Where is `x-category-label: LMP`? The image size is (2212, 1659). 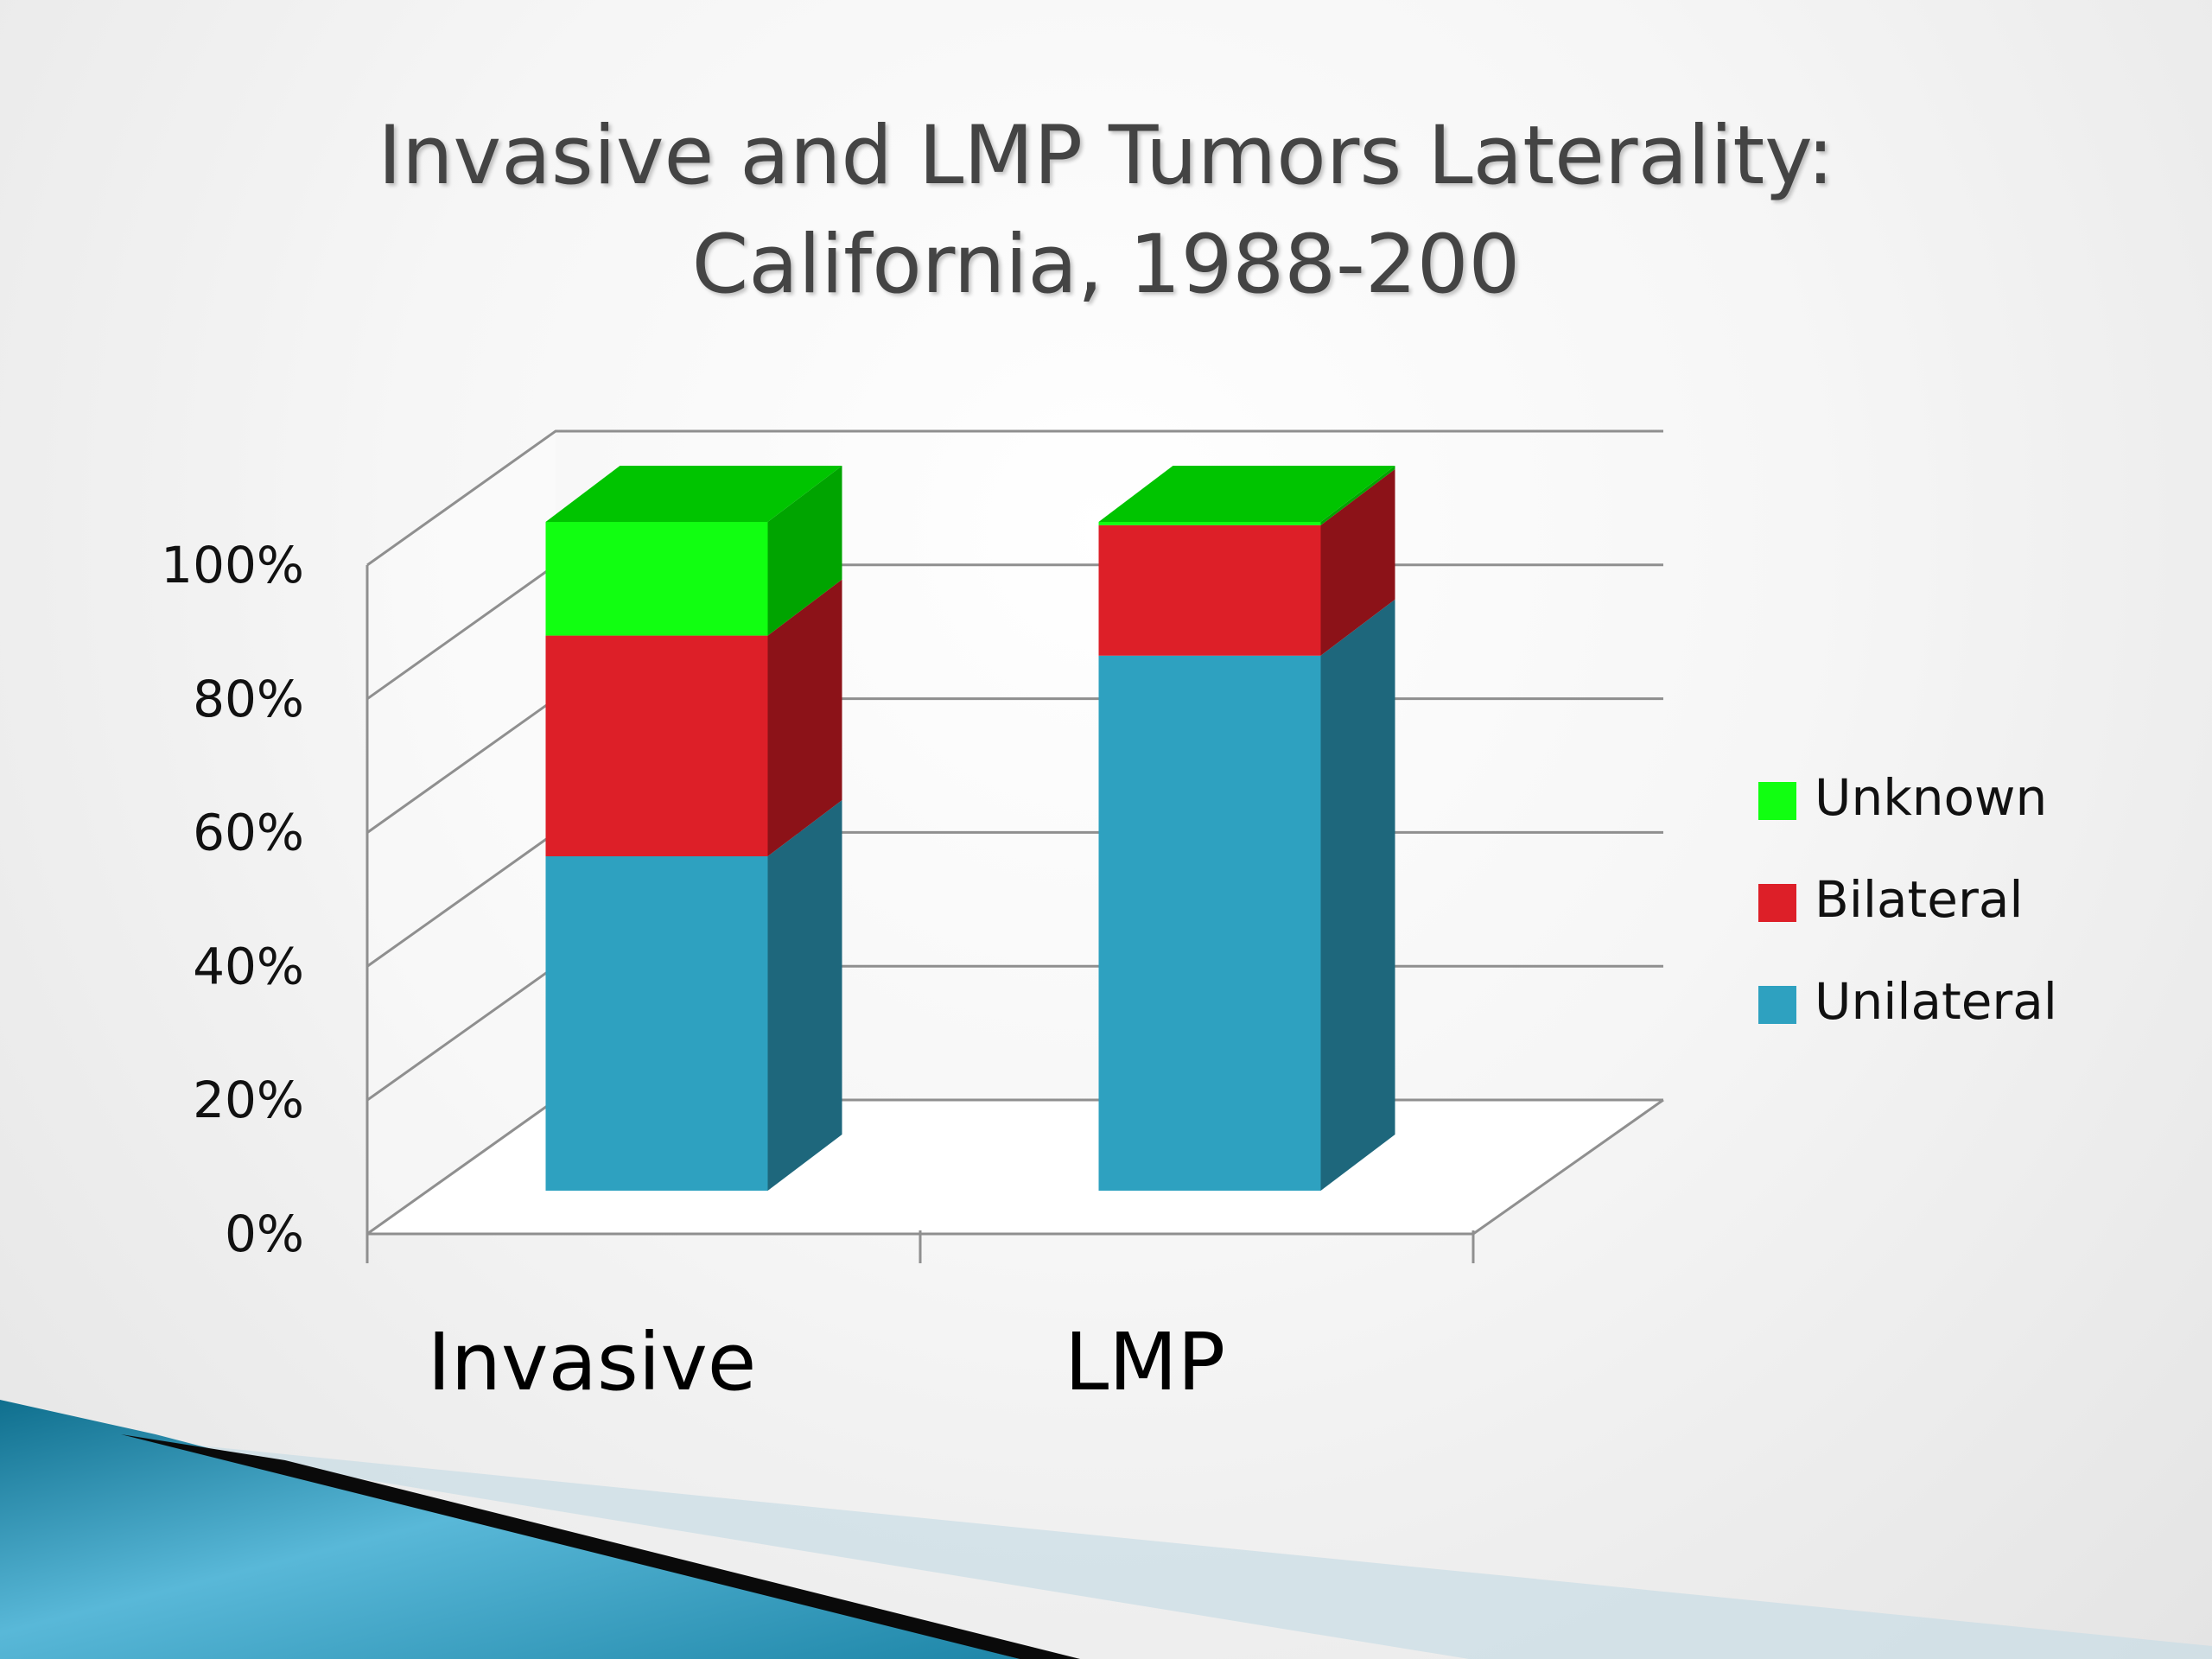 x-category-label: LMP is located at coordinates (1145, 1362).